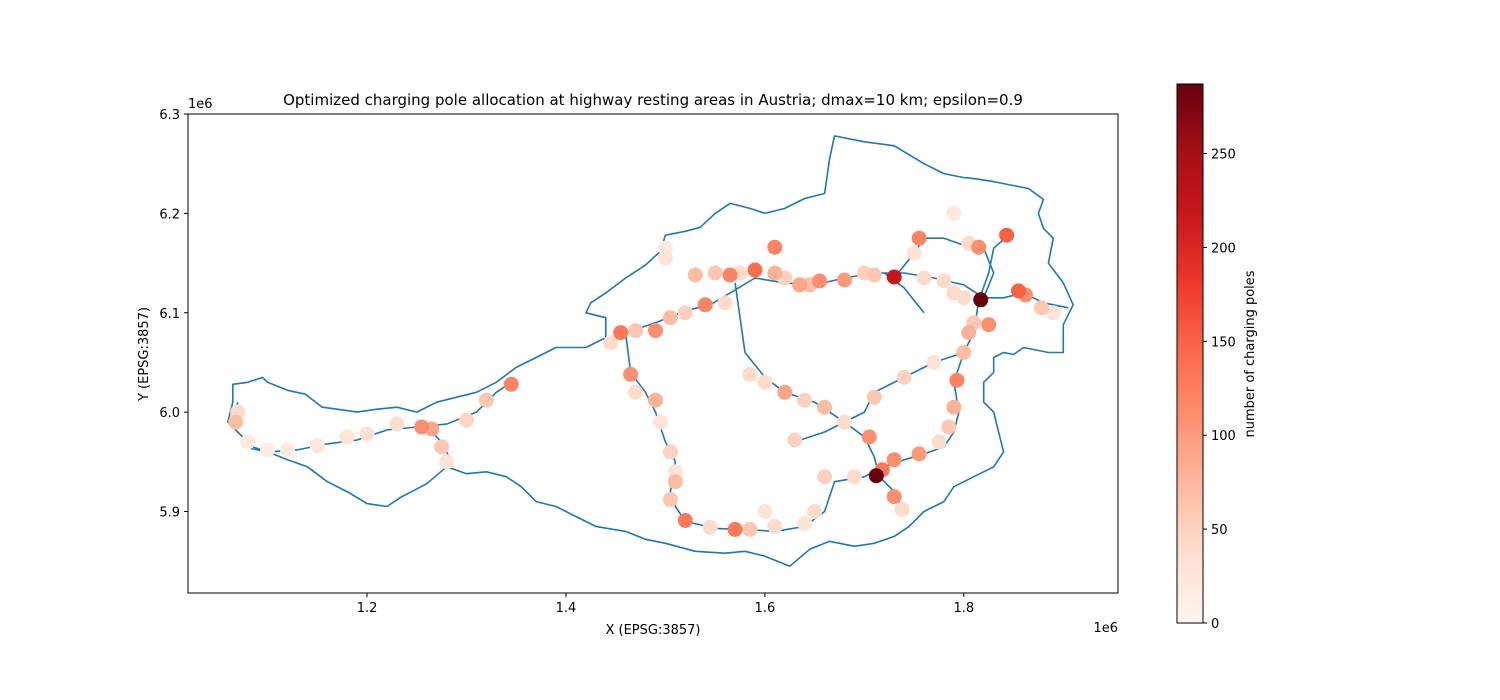 The height and width of the screenshot is (700, 1500). What do you see at coordinates (169, 115) in the screenshot?
I see `y-tick-label: 6.3` at bounding box center [169, 115].